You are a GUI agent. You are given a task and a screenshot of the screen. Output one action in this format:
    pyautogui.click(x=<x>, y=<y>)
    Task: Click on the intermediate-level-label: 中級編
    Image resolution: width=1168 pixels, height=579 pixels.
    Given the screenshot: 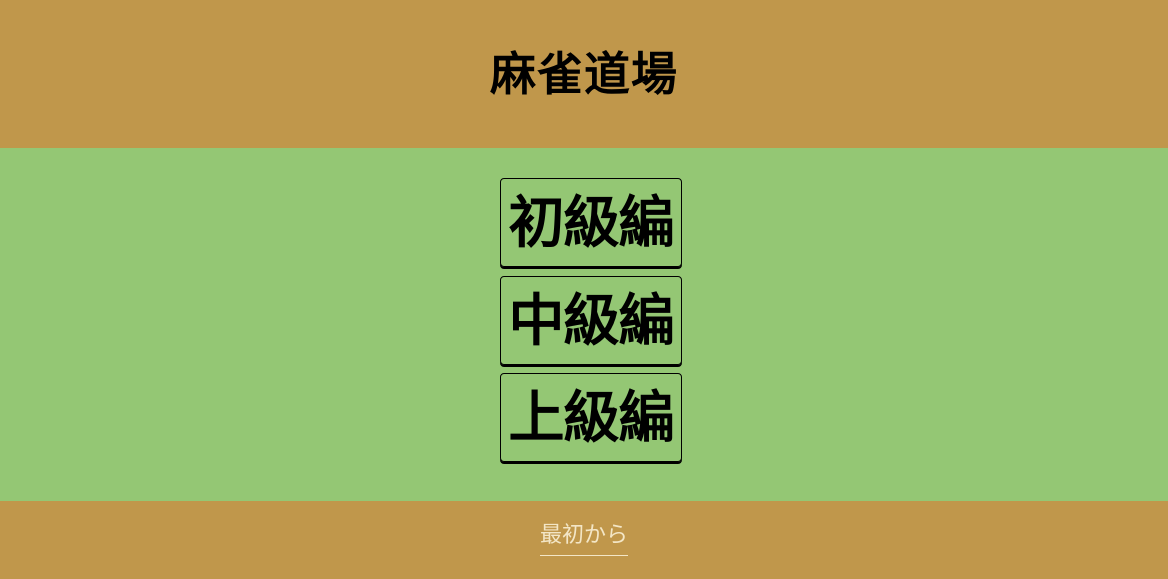 What is the action you would take?
    pyautogui.click(x=591, y=320)
    